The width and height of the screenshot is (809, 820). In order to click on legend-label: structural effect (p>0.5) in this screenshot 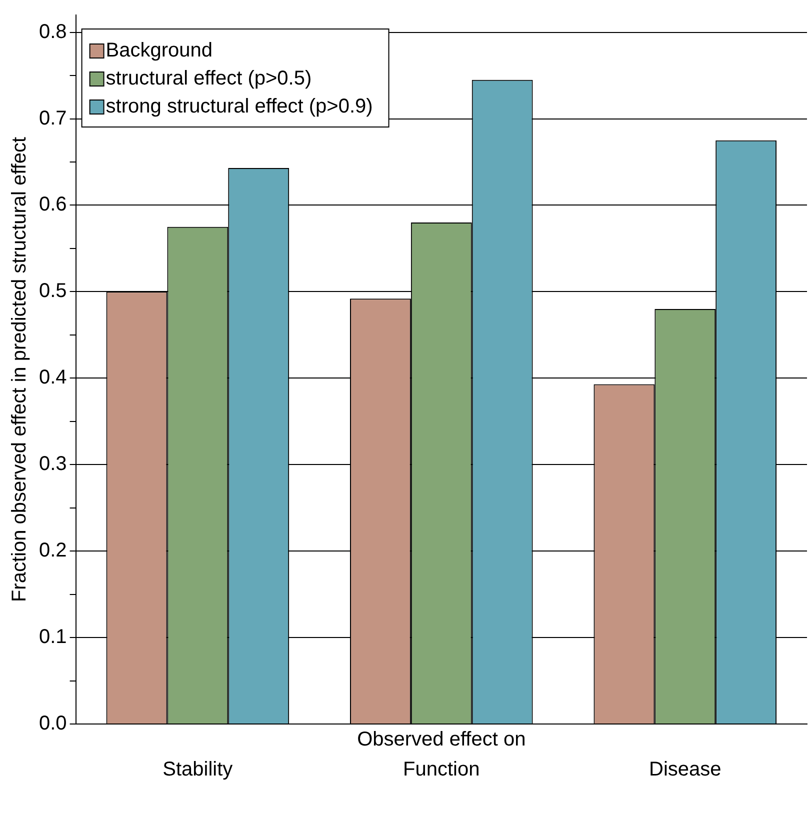, I will do `click(209, 79)`.